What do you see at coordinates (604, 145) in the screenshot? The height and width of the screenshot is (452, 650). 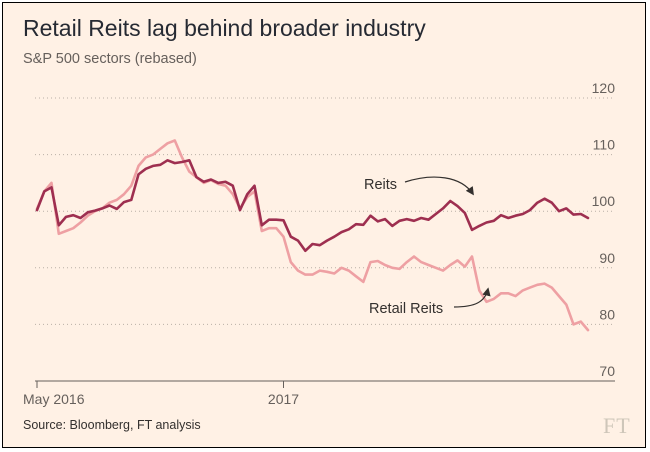 I see `y-tick-label-110: 110` at bounding box center [604, 145].